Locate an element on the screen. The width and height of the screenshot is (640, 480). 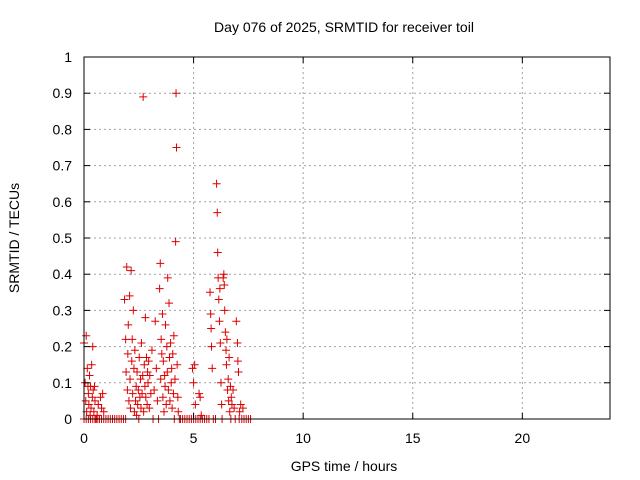
x-tick-label: 0 is located at coordinates (84, 438).